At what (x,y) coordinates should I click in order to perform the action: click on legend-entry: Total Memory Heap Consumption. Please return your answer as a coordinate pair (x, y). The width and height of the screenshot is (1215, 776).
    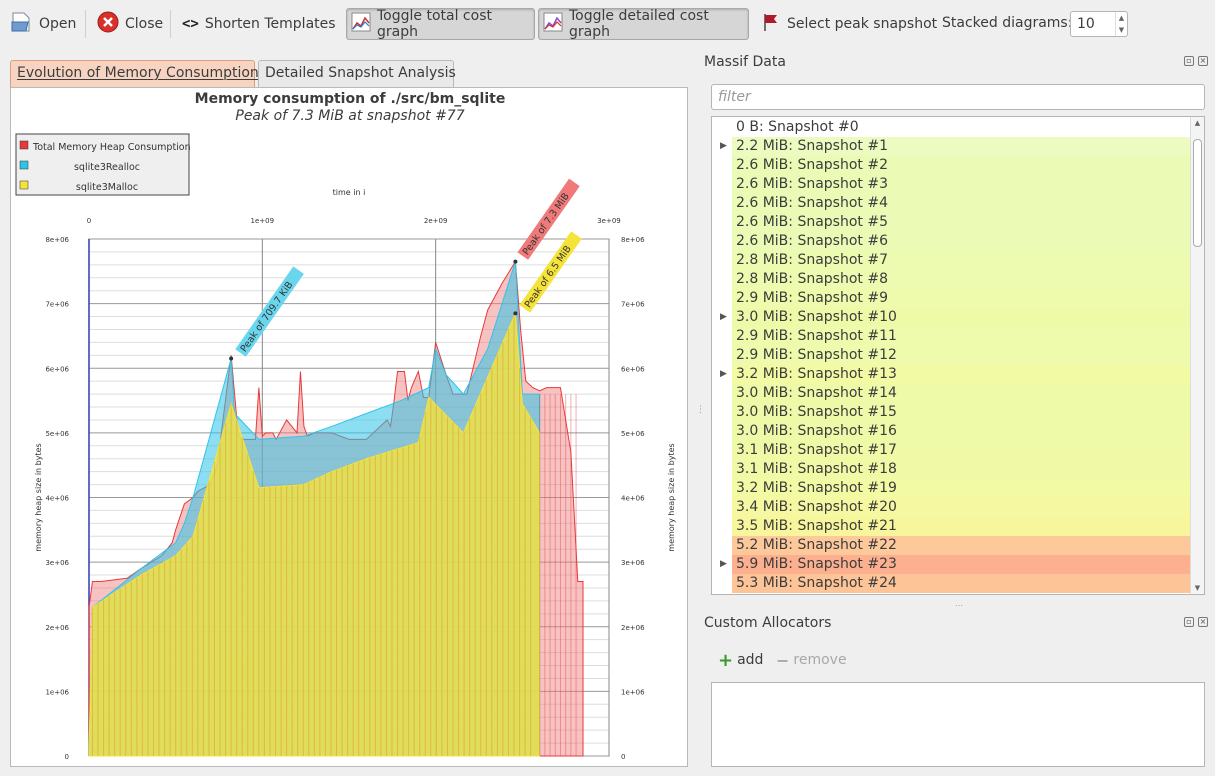
    Looking at the image, I should click on (111, 147).